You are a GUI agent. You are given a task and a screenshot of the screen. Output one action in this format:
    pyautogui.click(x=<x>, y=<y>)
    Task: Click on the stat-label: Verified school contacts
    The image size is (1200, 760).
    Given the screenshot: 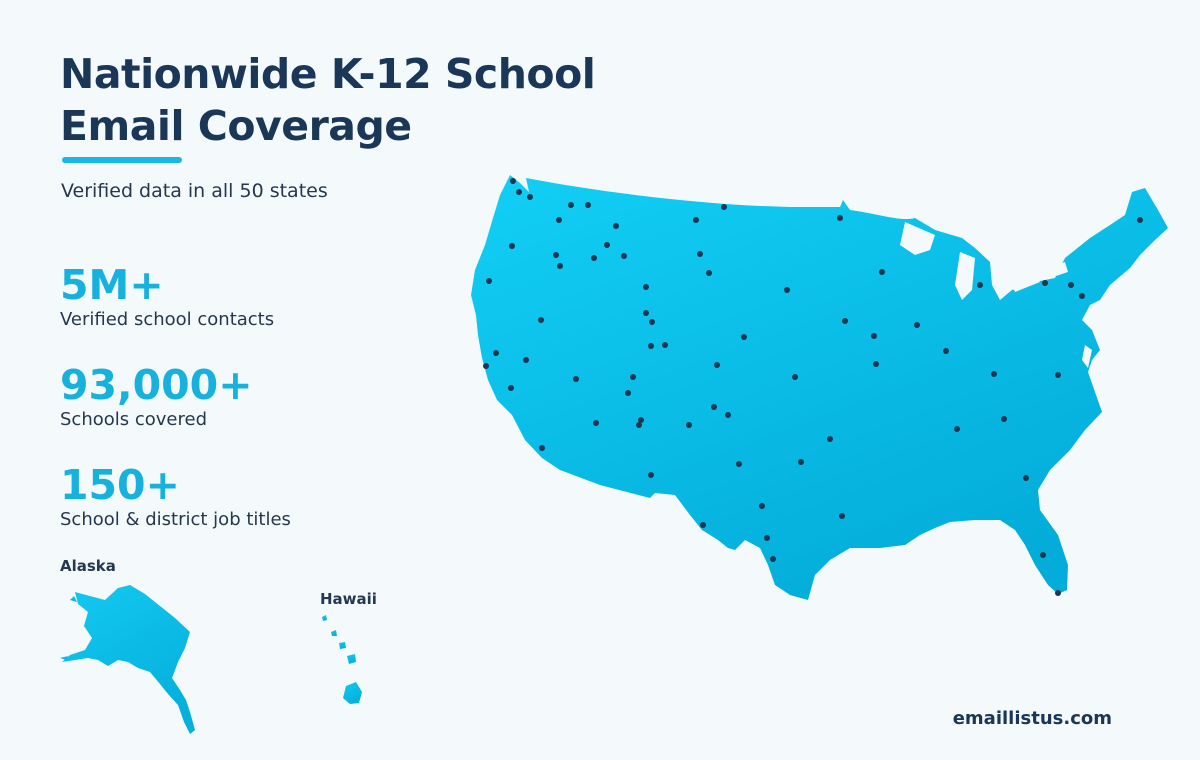 What is the action you would take?
    pyautogui.click(x=167, y=319)
    